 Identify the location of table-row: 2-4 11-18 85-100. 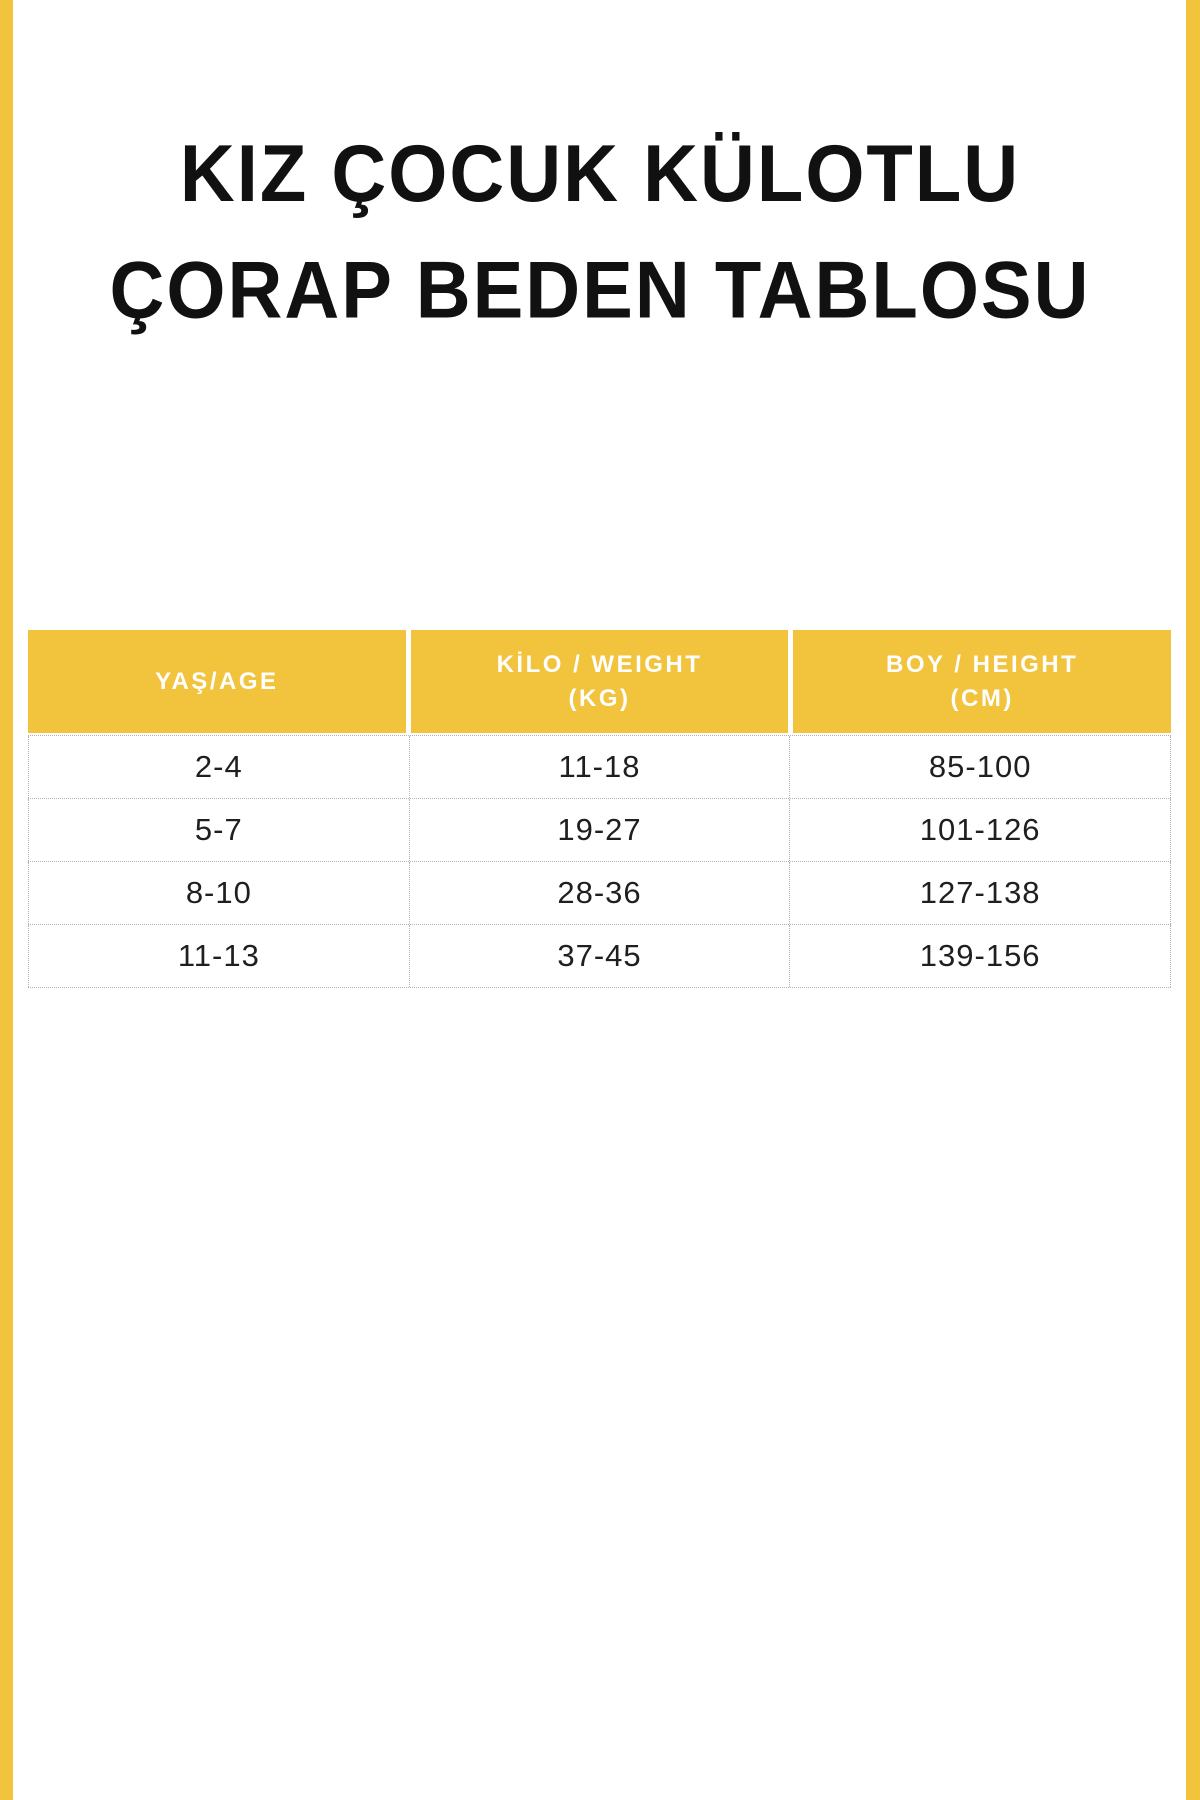
(600, 767).